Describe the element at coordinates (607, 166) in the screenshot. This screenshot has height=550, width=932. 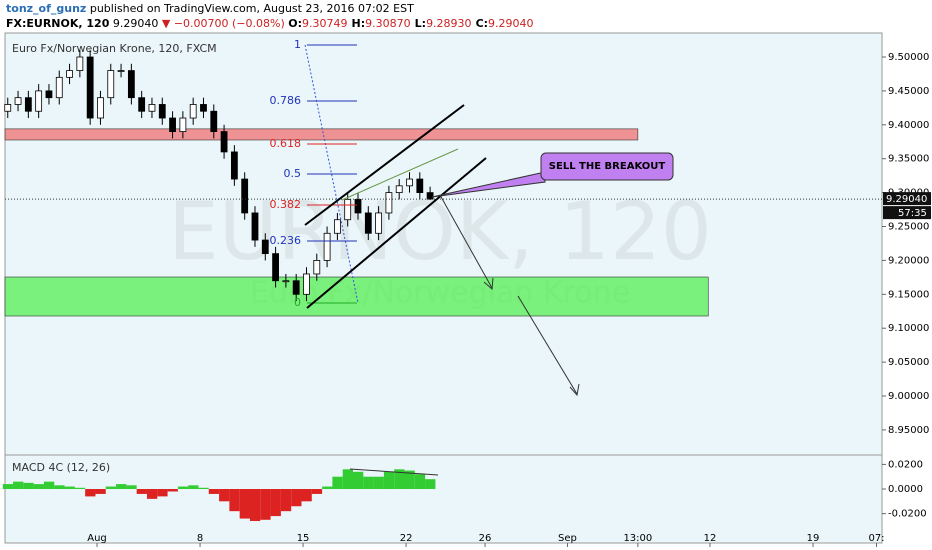
I see `callout-text: SELL THE BREAKOUT` at that location.